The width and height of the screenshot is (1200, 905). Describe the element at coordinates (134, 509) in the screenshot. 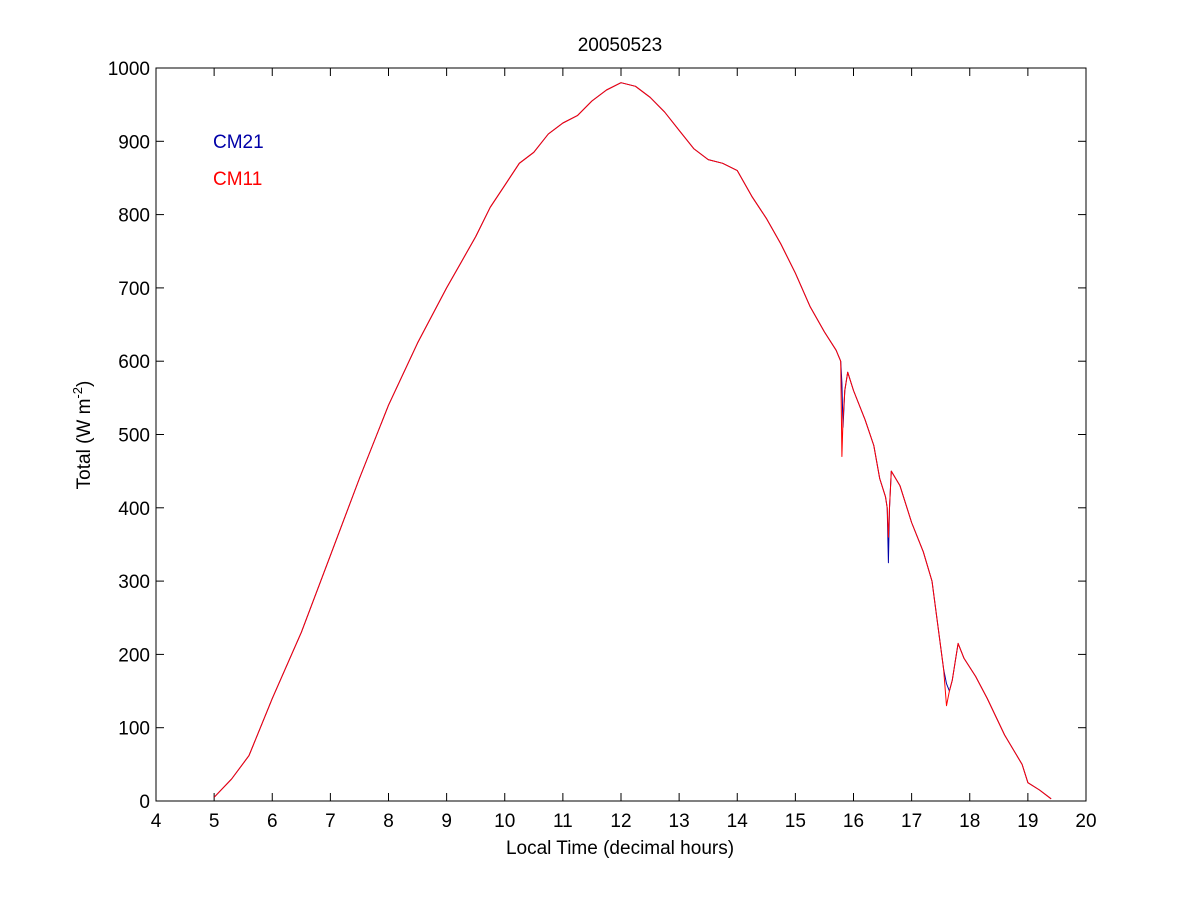

I see `y-tick-label: 400` at that location.